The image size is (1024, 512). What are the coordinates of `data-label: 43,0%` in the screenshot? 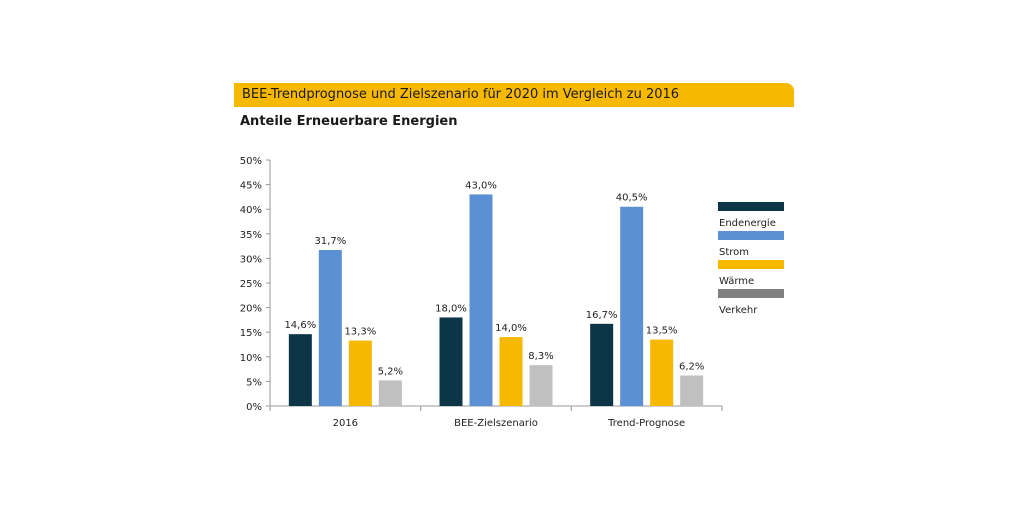 It's located at (481, 185).